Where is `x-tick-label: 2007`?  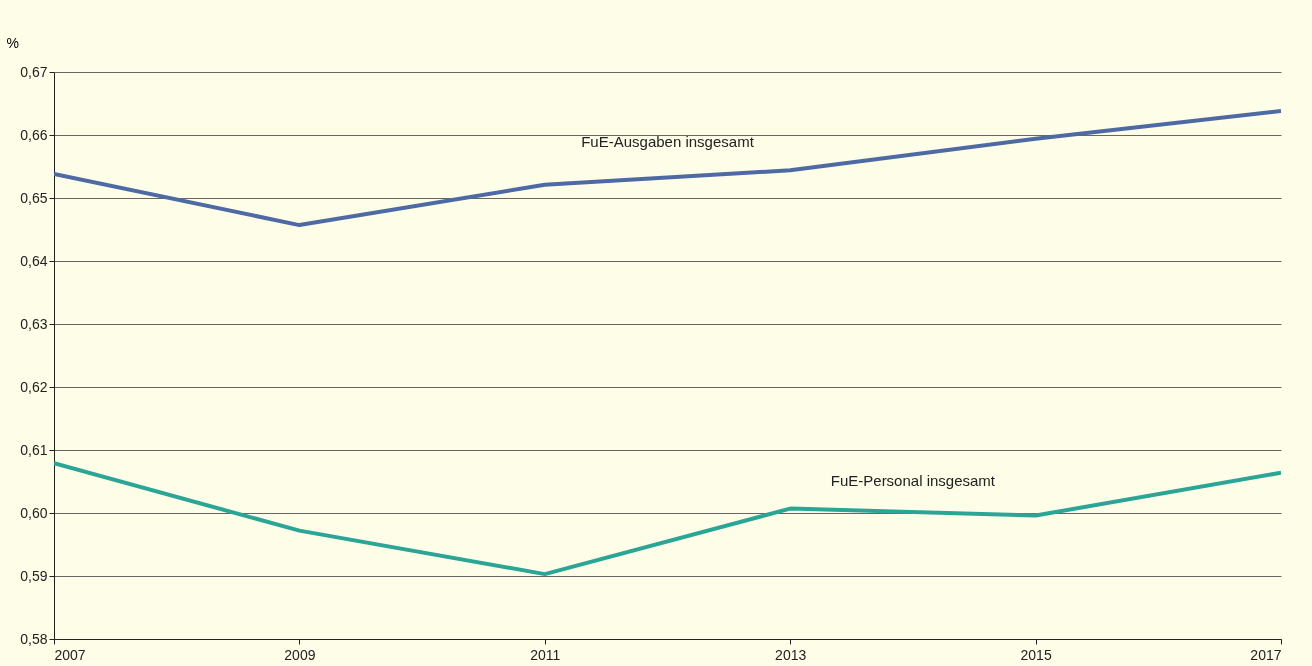
x-tick-label: 2007 is located at coordinates (70, 654).